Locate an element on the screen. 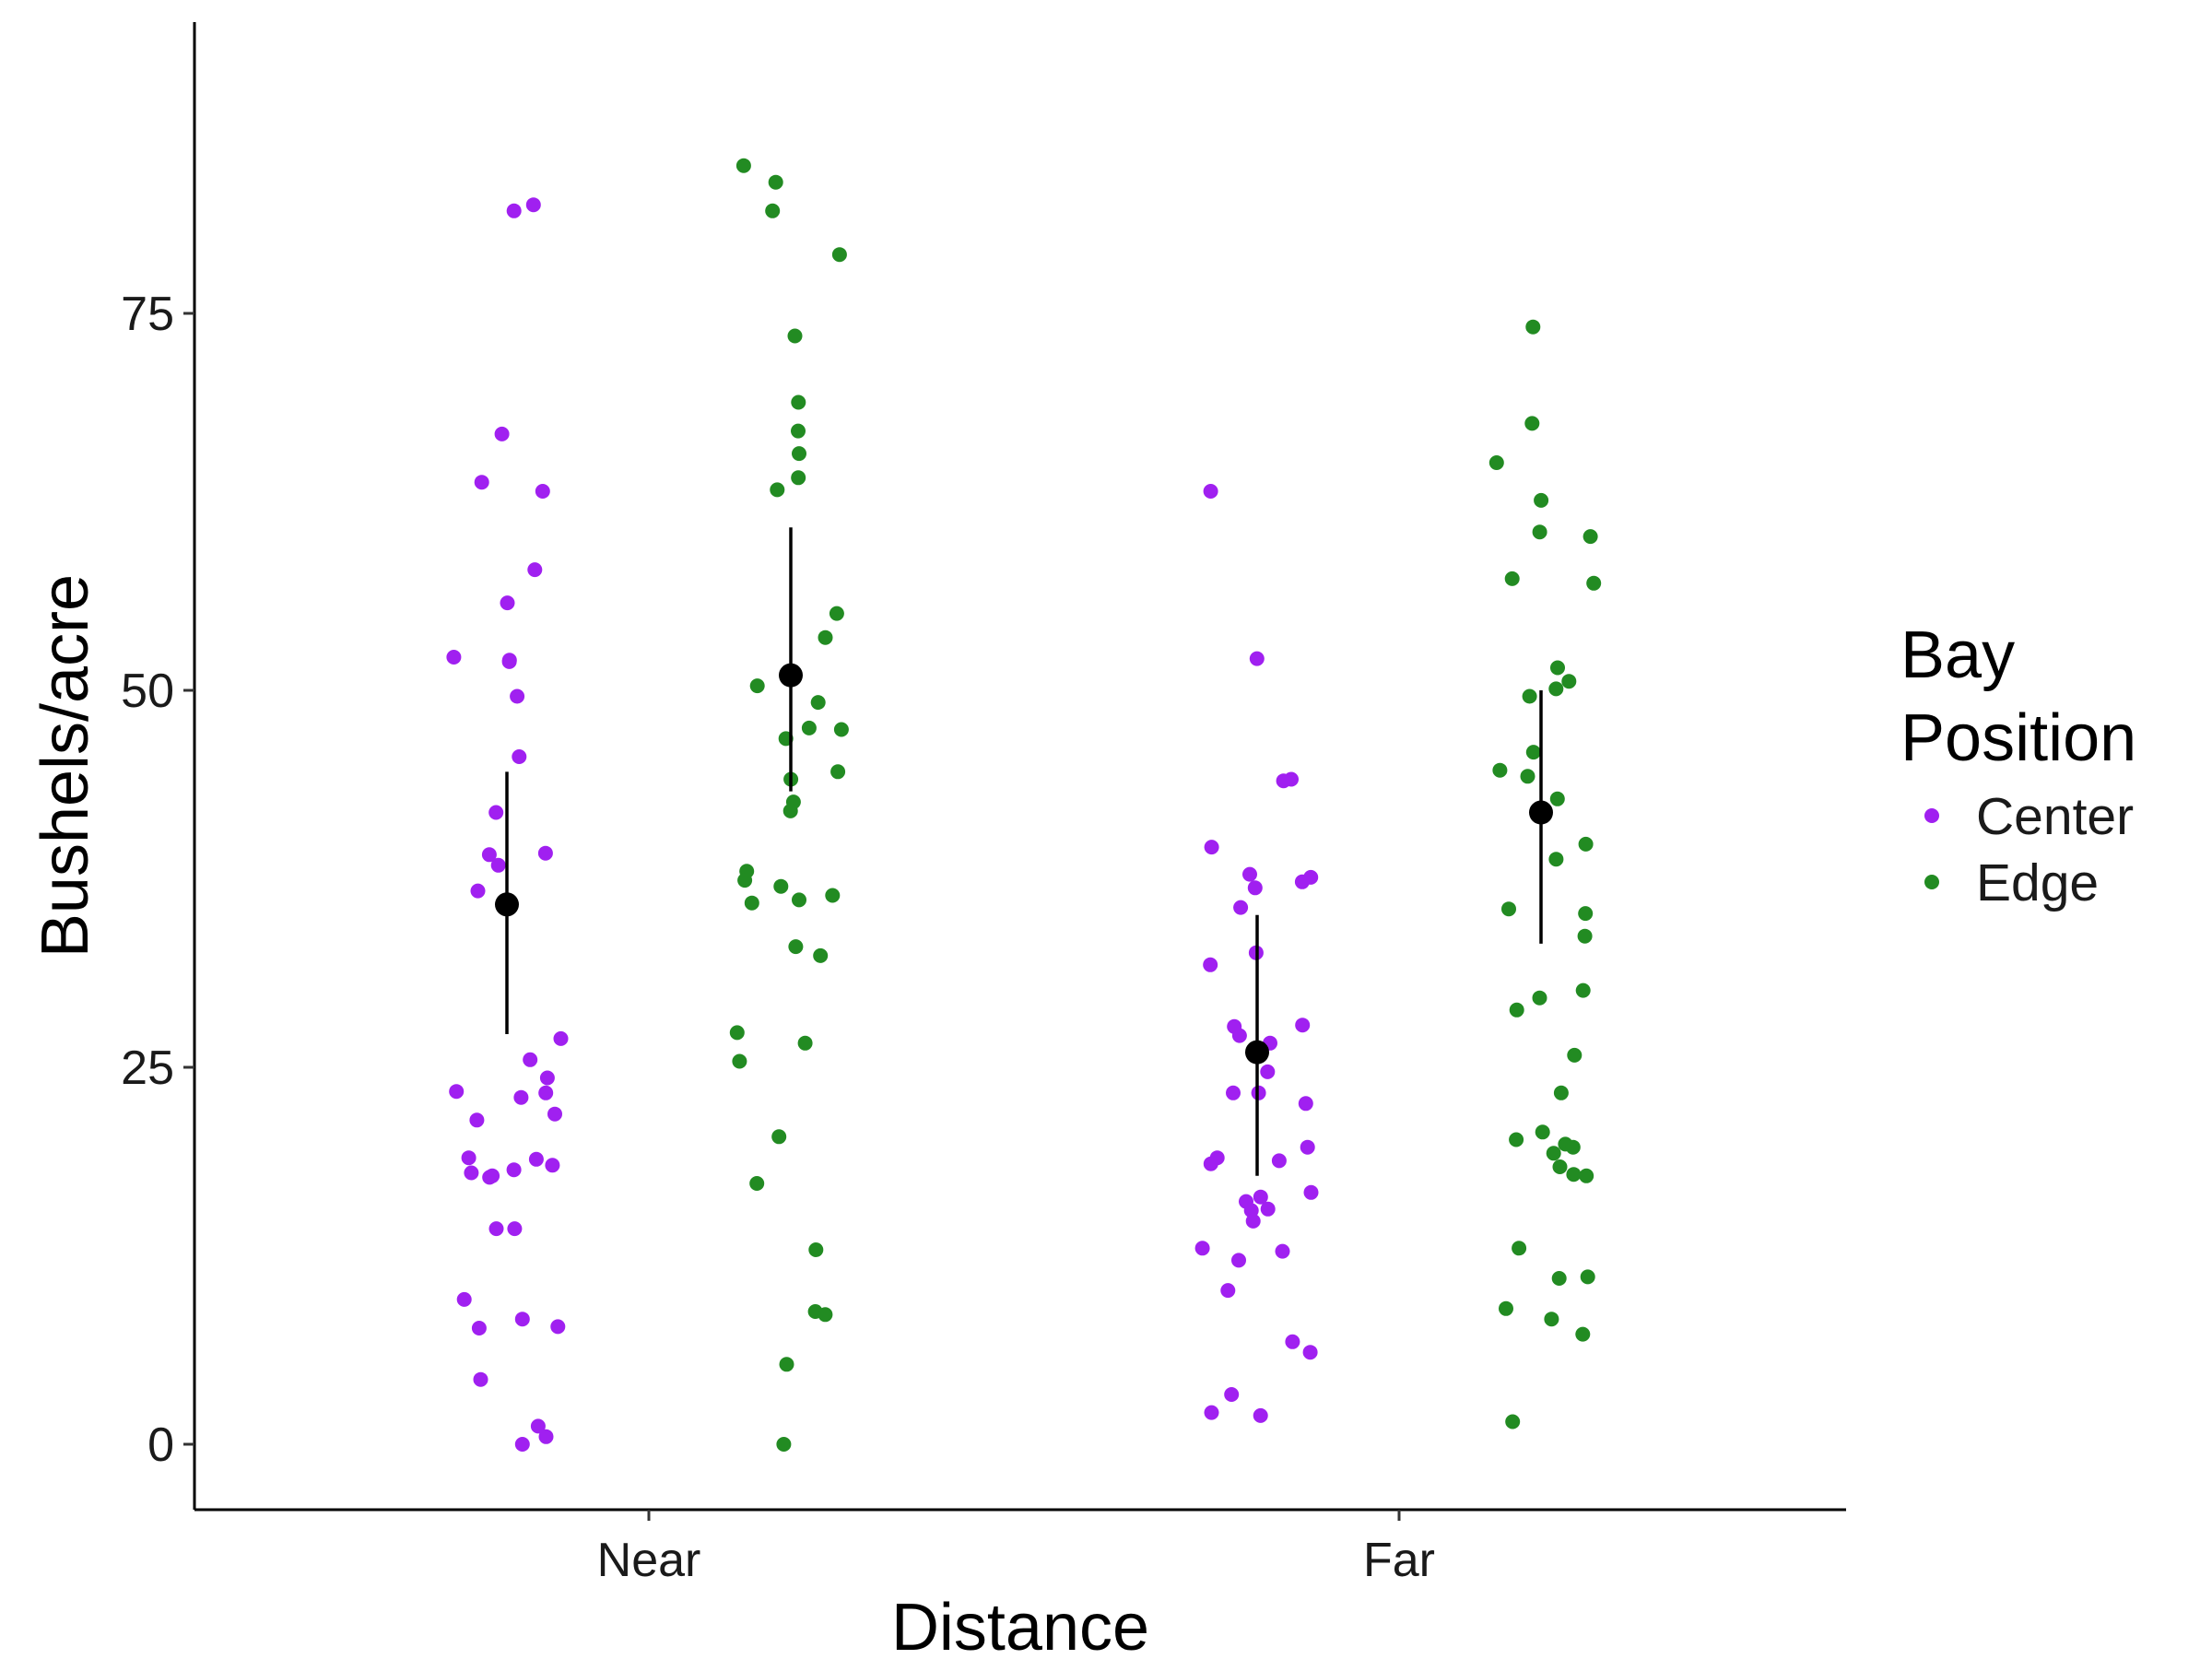  y-tick-label: 0 is located at coordinates (160, 1445).